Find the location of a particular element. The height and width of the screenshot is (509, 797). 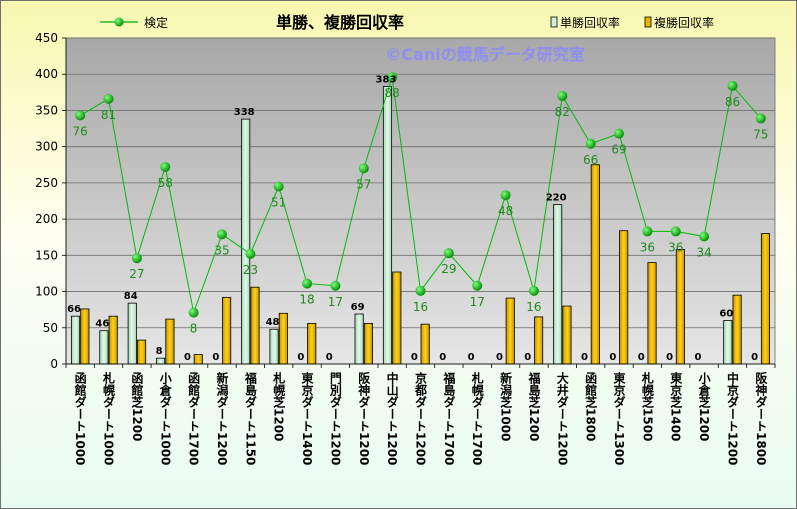

check-data-label: 76 is located at coordinates (80, 132).